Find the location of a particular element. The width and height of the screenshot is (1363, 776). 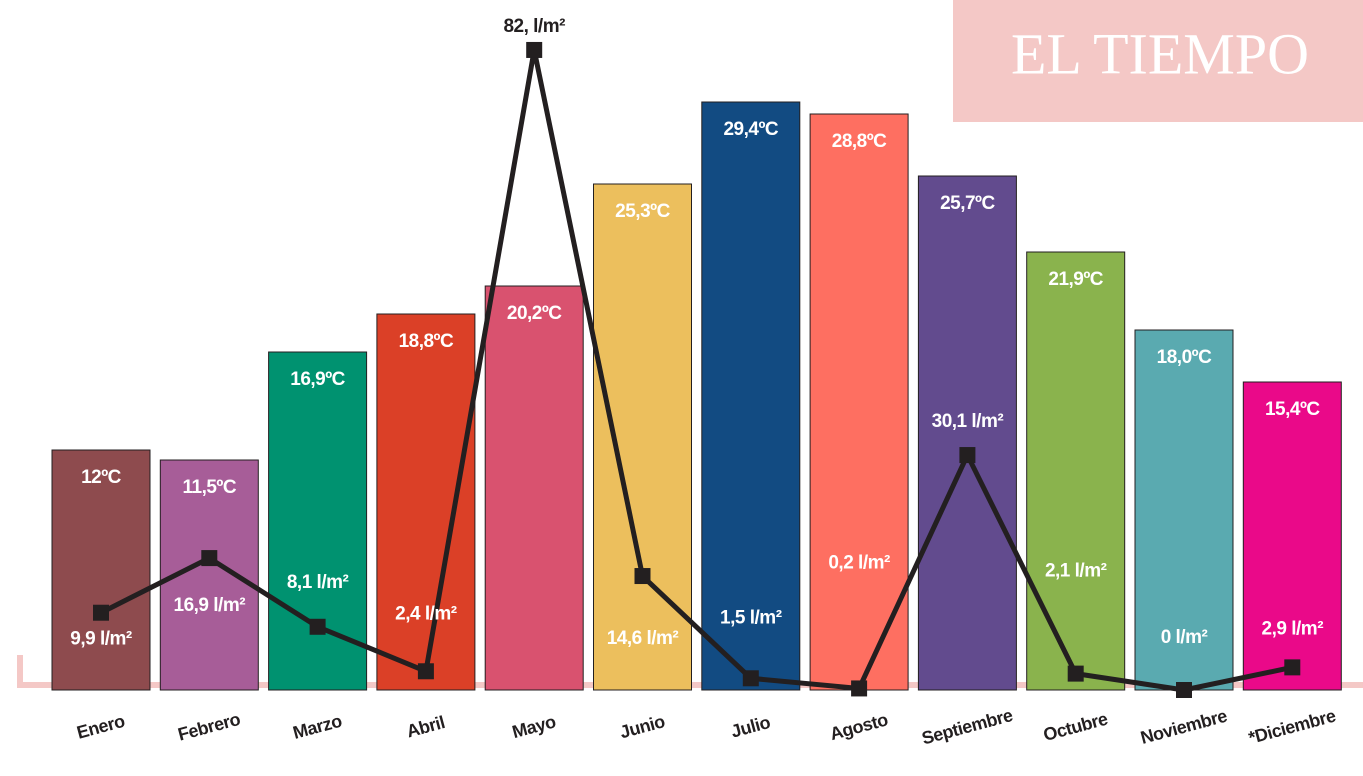

line-label: 82, l/m² is located at coordinates (534, 26).